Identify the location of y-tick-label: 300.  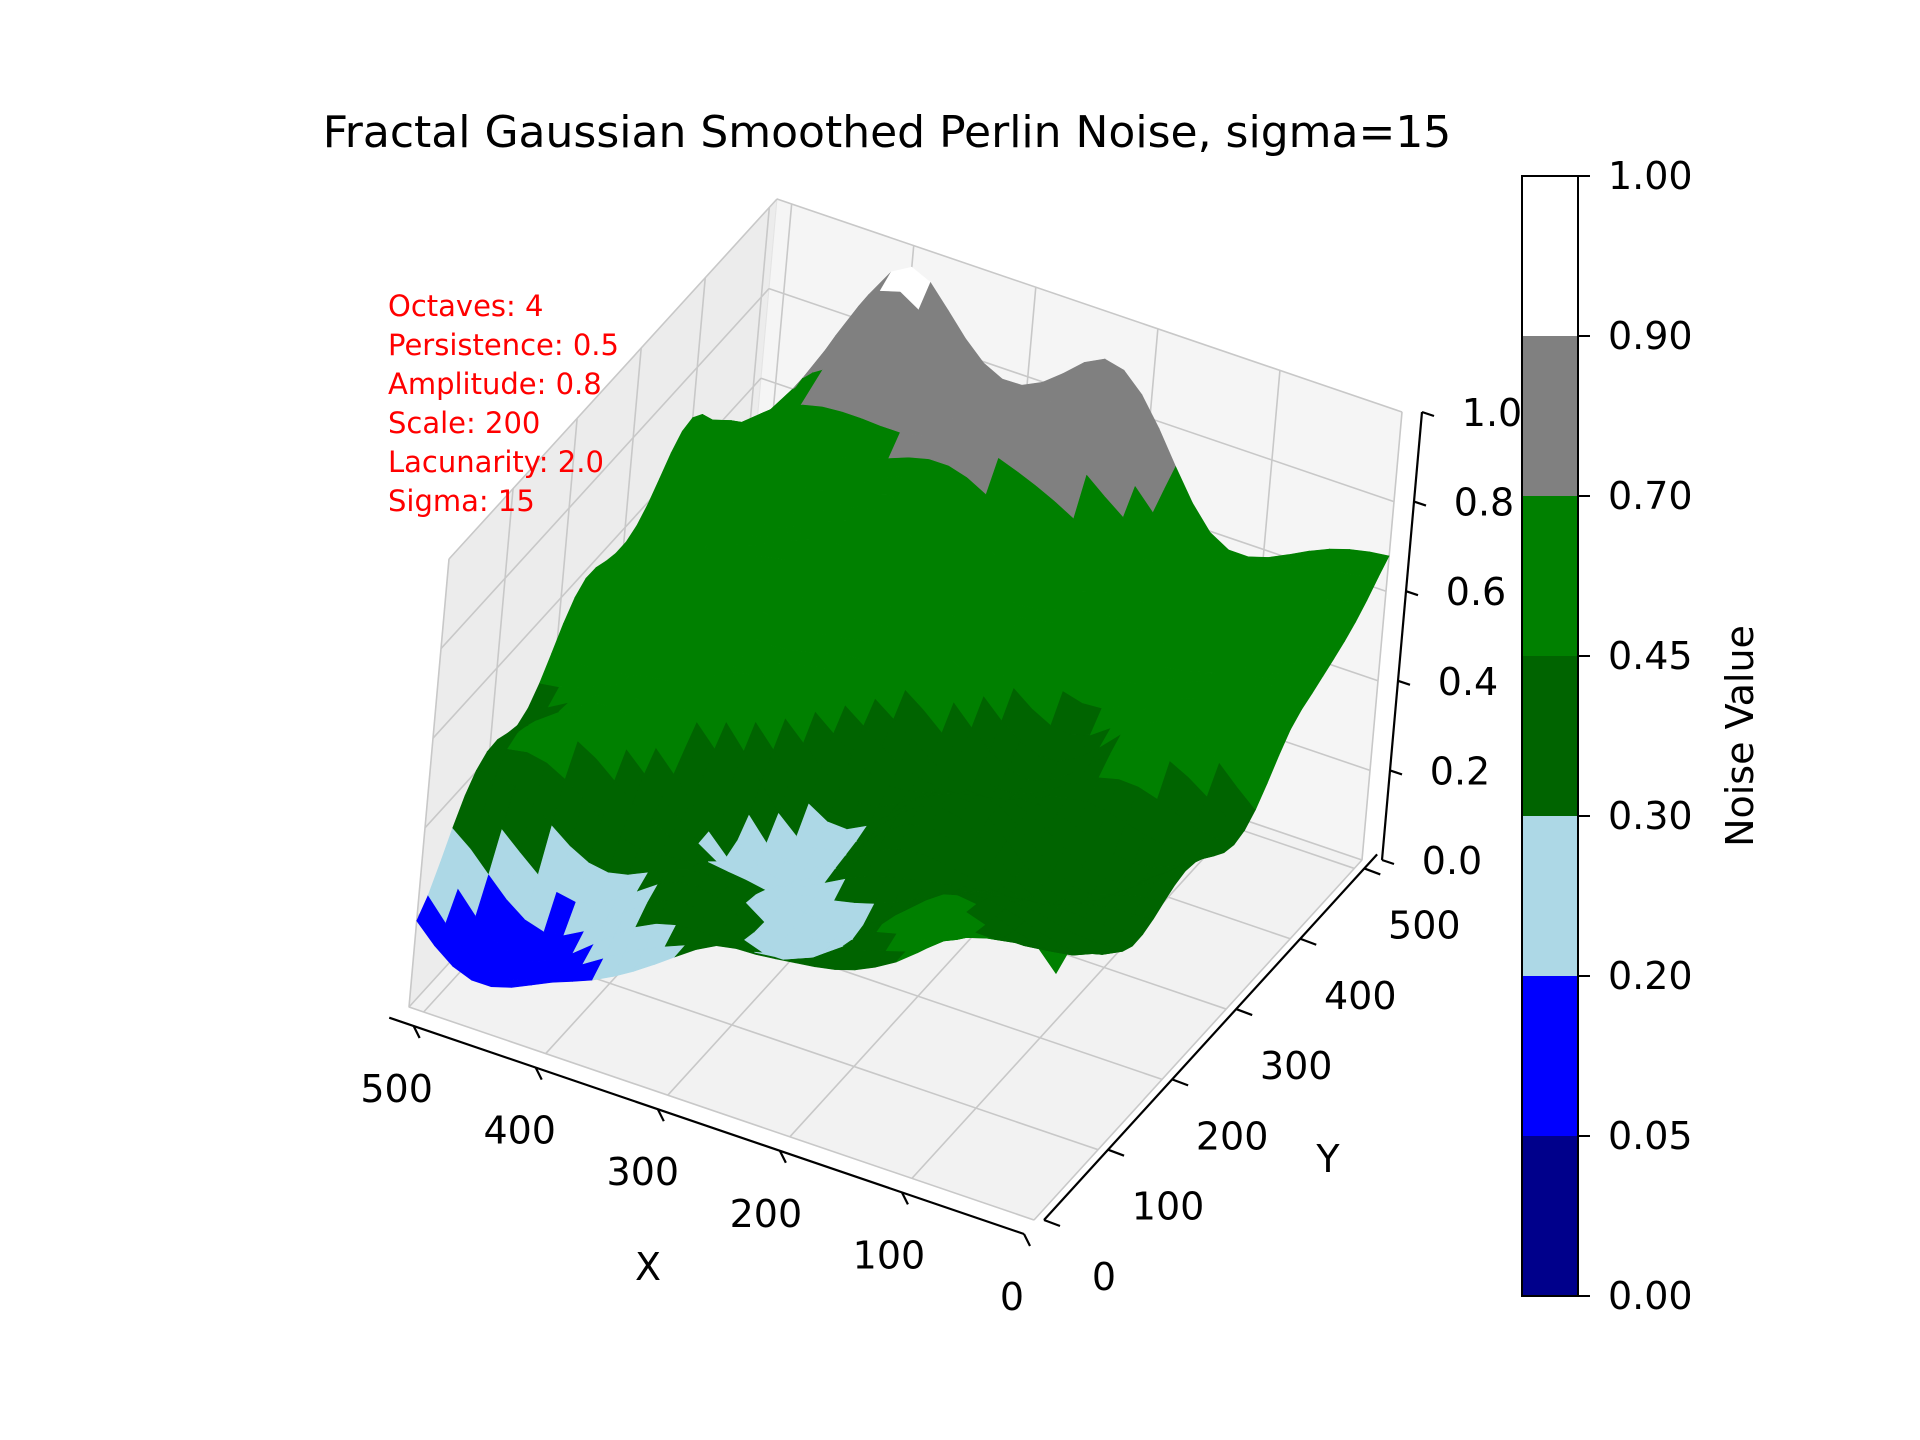
(1296, 1066).